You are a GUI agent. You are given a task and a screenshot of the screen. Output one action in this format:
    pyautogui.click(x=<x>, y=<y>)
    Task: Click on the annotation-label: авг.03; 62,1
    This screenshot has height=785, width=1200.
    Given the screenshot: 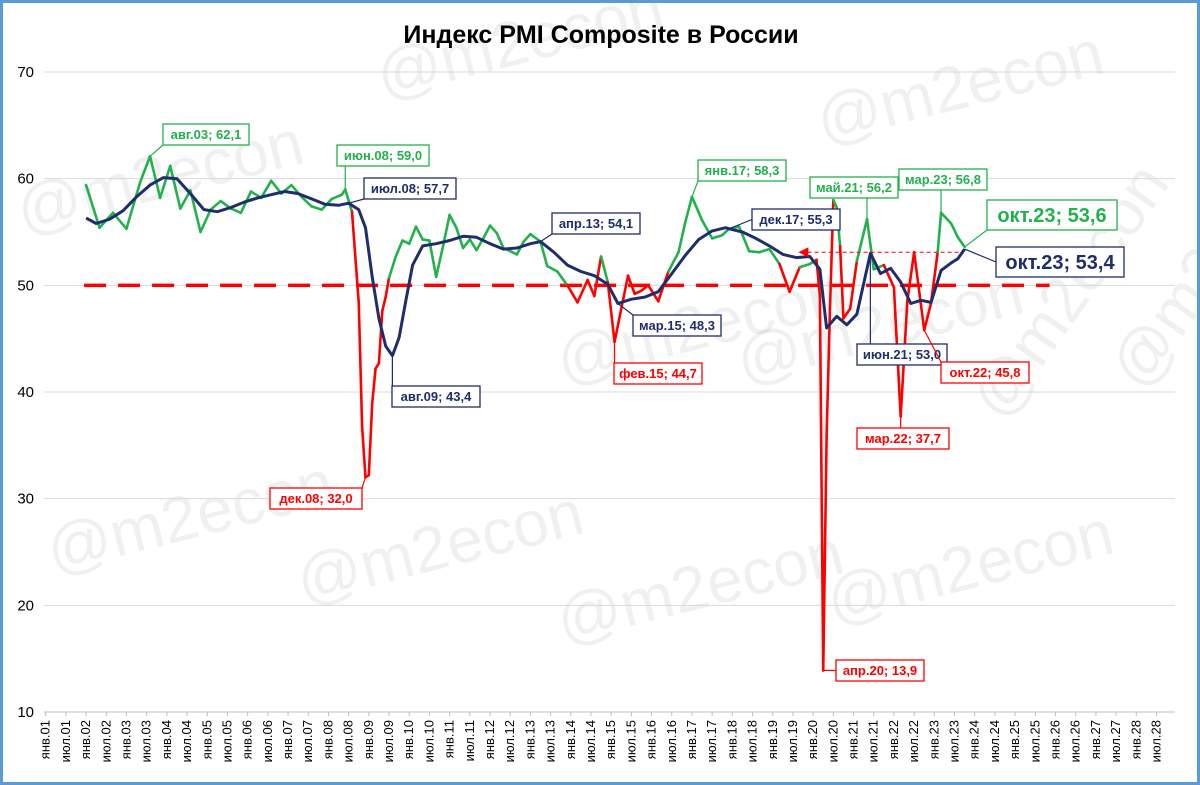 What is the action you would take?
    pyautogui.click(x=206, y=134)
    